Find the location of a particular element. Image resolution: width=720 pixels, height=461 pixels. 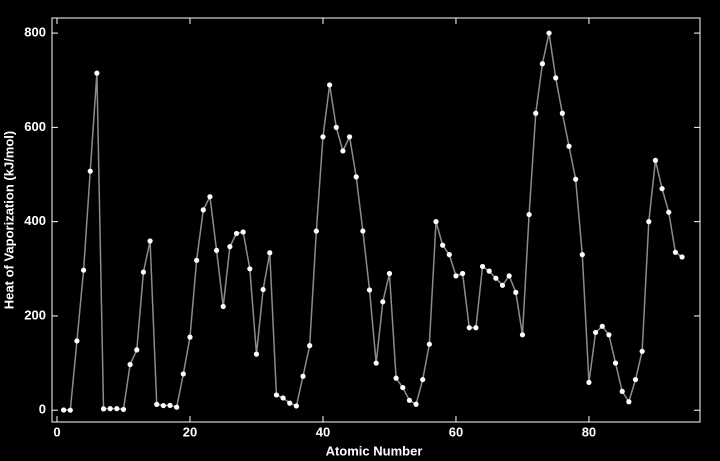

x-tick-label: 60 is located at coordinates (456, 431).